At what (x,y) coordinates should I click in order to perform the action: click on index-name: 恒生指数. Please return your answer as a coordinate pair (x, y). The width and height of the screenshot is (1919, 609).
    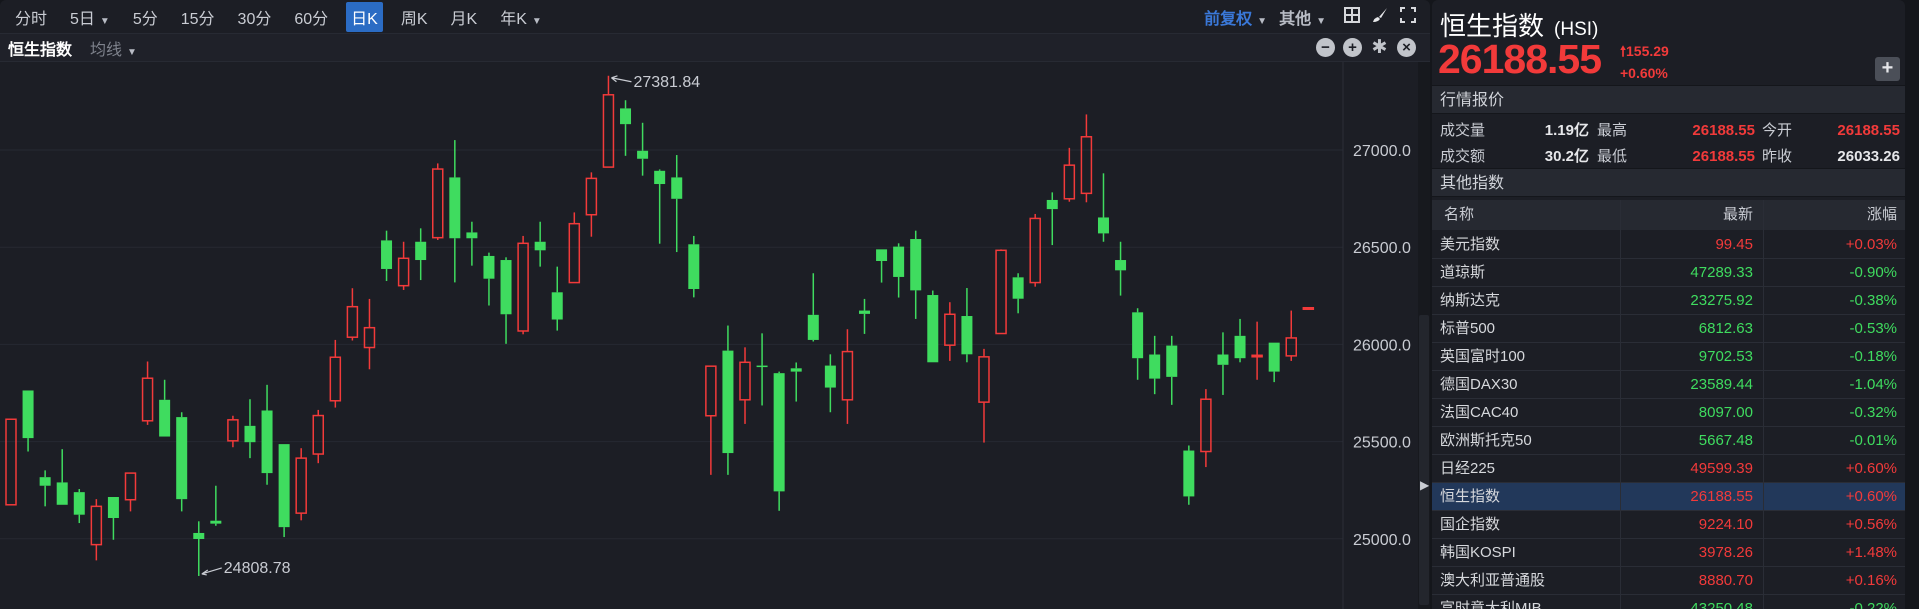
    Looking at the image, I should click on (1470, 496).